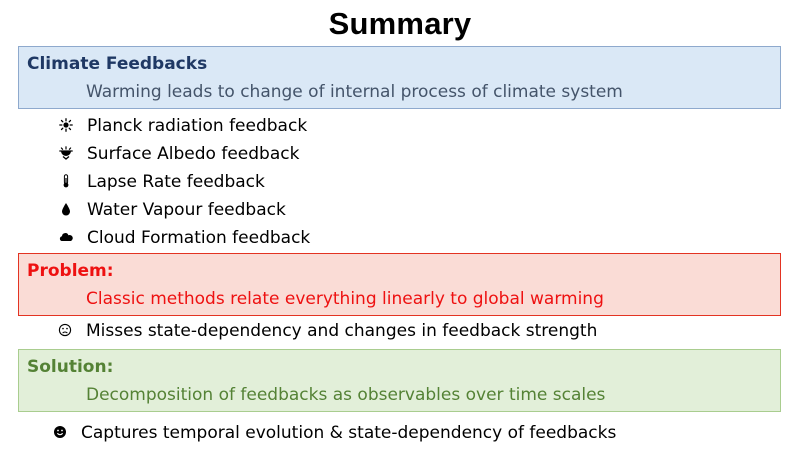  What do you see at coordinates (176, 182) in the screenshot?
I see `feedback-label: Lapse Rate feedback` at bounding box center [176, 182].